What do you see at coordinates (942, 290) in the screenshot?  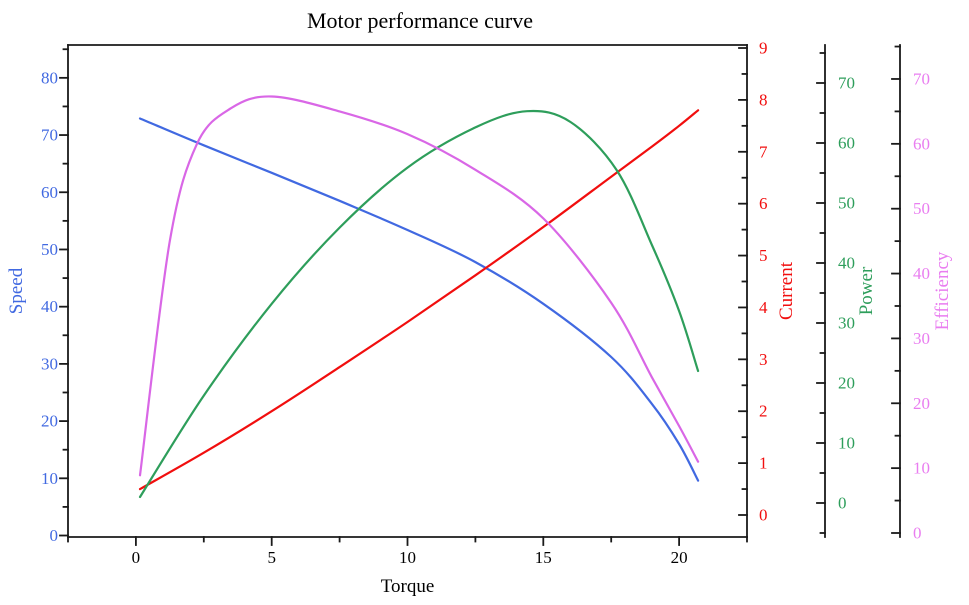 I see `efficiency-axis-title: Efficiency` at bounding box center [942, 290].